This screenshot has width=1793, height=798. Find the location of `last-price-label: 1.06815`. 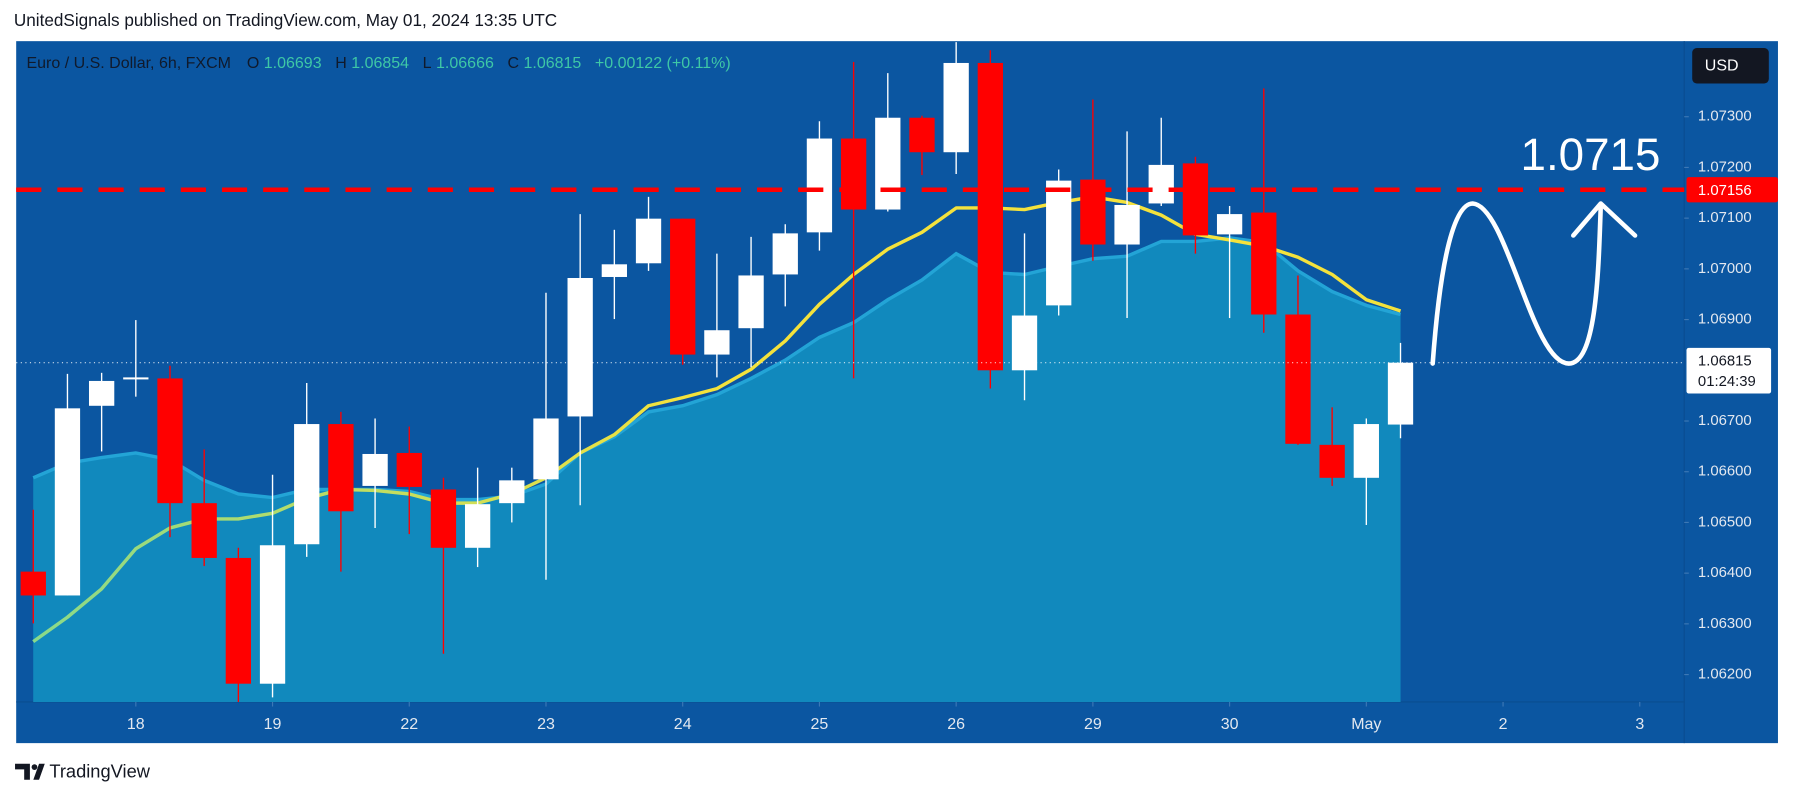

last-price-label: 1.06815 is located at coordinates (1725, 361).